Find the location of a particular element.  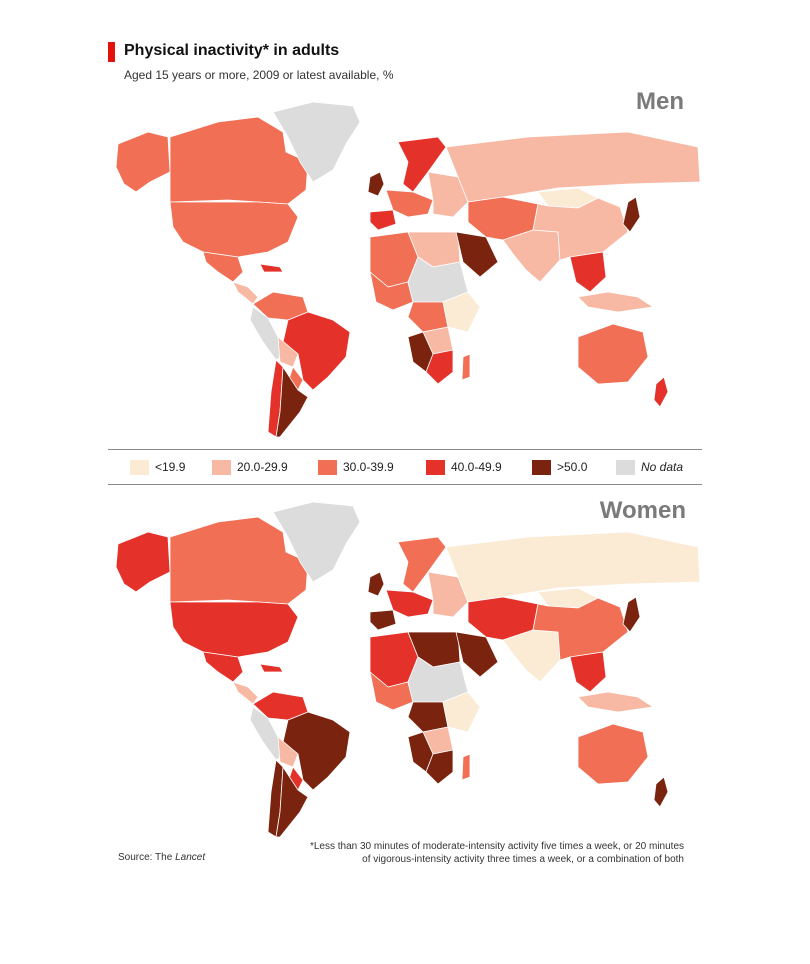

legend-item-over-50: >50.0 is located at coordinates (559, 467).